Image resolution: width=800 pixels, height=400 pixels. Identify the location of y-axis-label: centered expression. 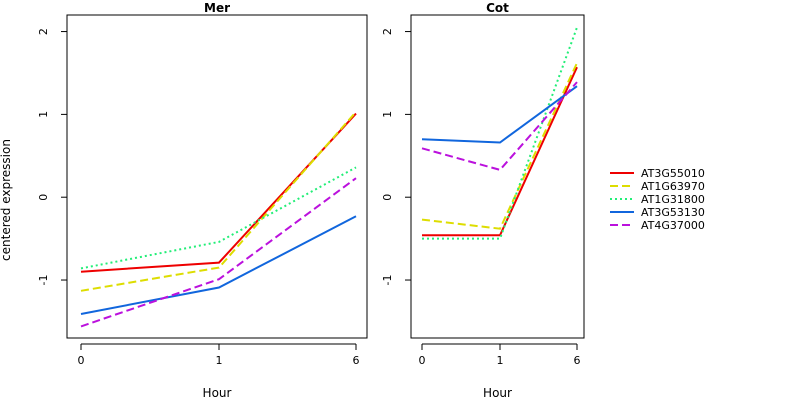
(6, 200).